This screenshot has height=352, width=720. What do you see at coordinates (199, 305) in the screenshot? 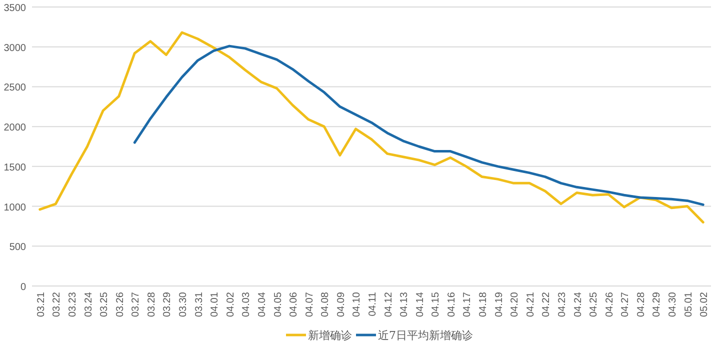
I see `x-tick-label: 03.31` at bounding box center [199, 305].